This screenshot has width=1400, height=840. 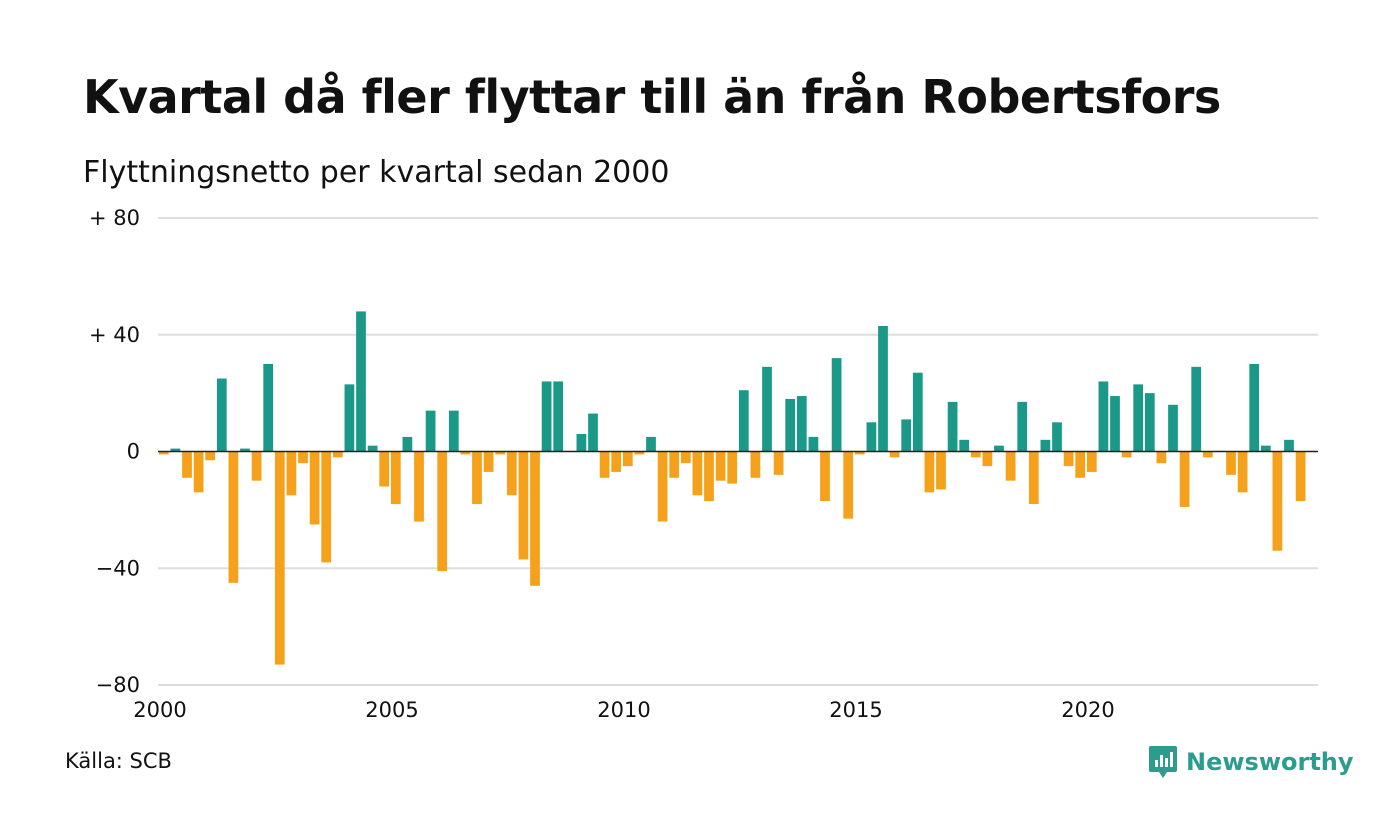 I want to click on x-tick-label: 2010, so click(x=623, y=710).